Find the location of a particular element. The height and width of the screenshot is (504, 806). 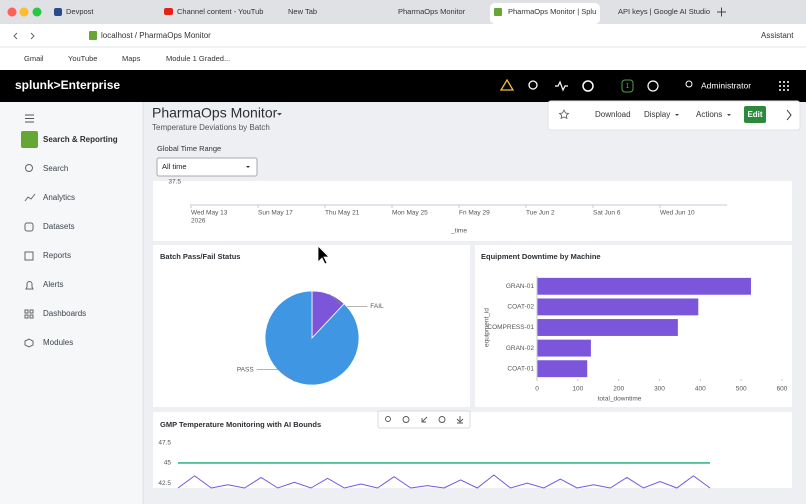

address: localhost / PharmaOps Monitor is located at coordinates (156, 35).